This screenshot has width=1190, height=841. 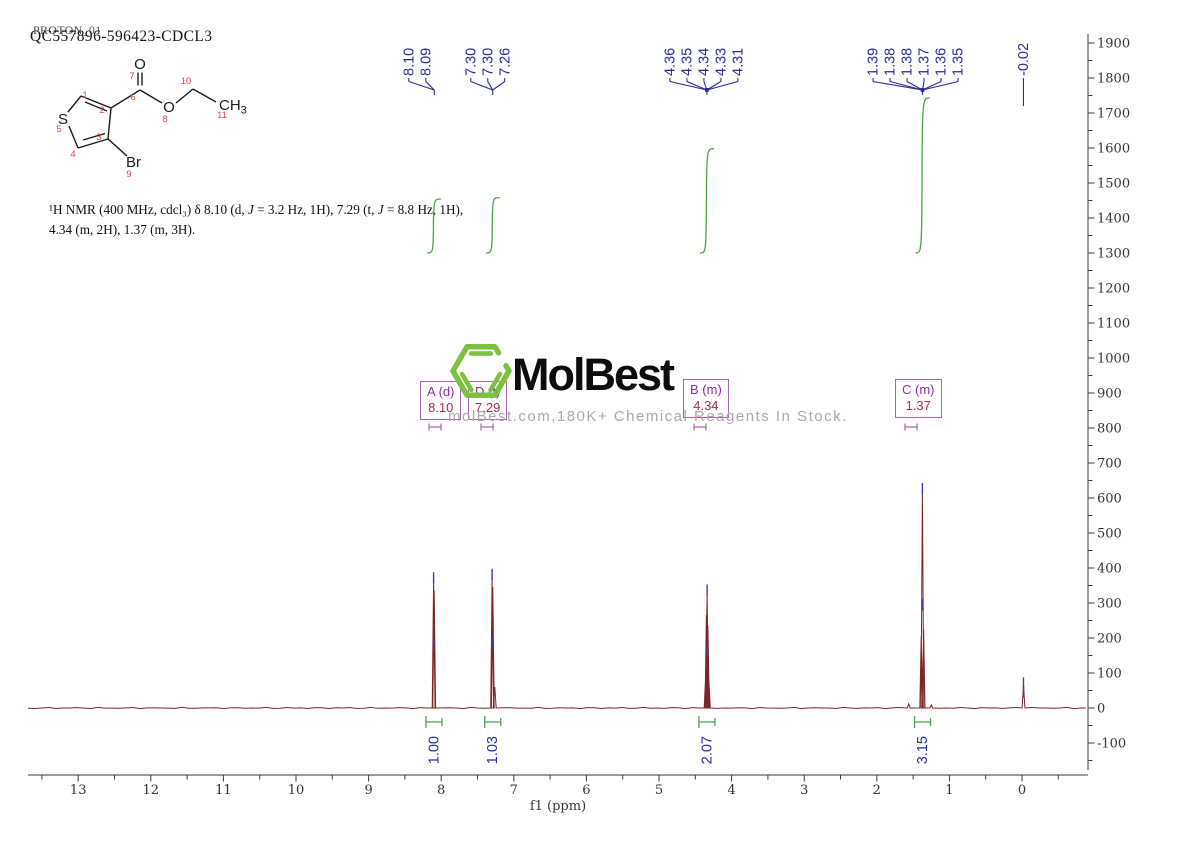 What do you see at coordinates (942, 62) in the screenshot?
I see `peak-ppm-label: 1.36` at bounding box center [942, 62].